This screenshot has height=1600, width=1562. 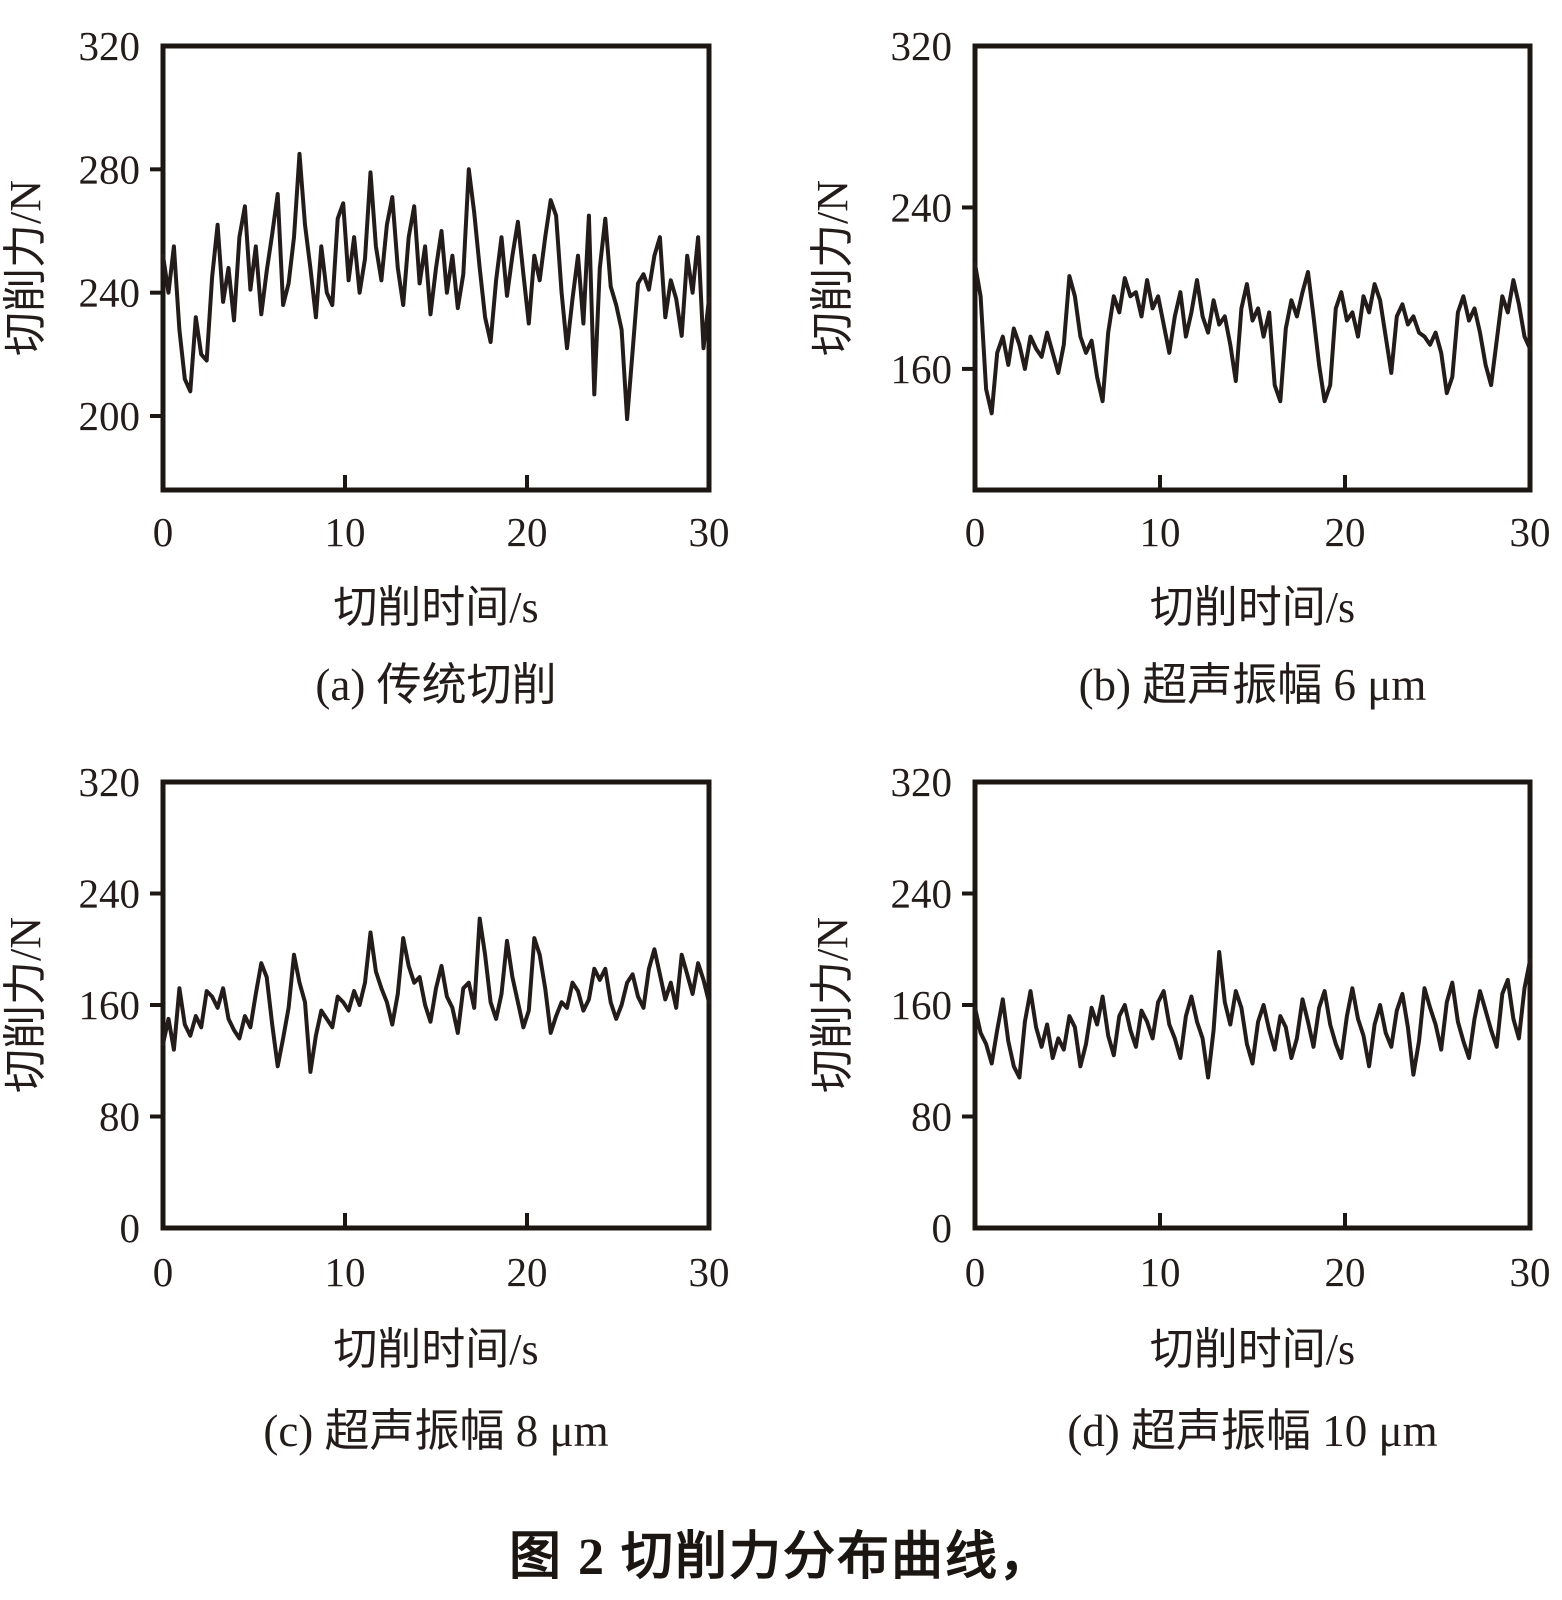 I want to click on subplot-caption: (b) 超声振幅 6 μm, so click(x=1253, y=685).